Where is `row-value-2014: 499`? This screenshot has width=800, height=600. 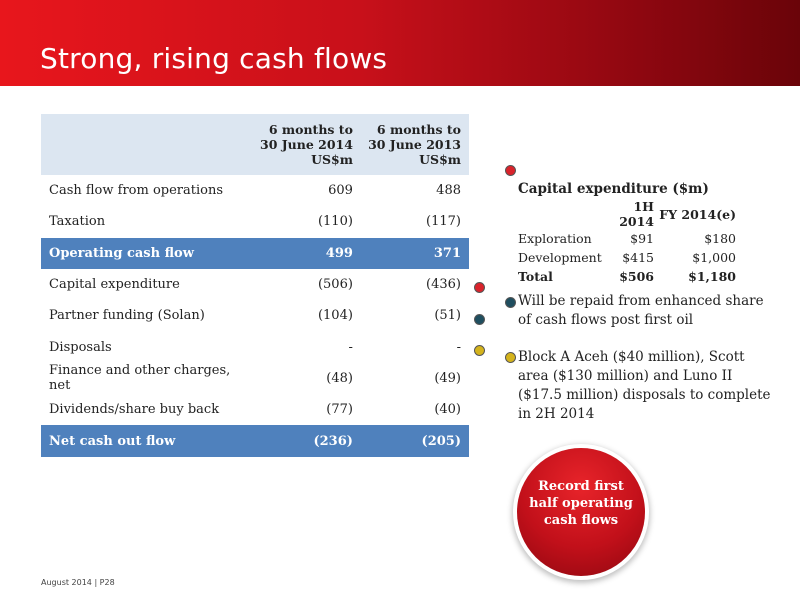
row-value-2014: 499 is located at coordinates (307, 253).